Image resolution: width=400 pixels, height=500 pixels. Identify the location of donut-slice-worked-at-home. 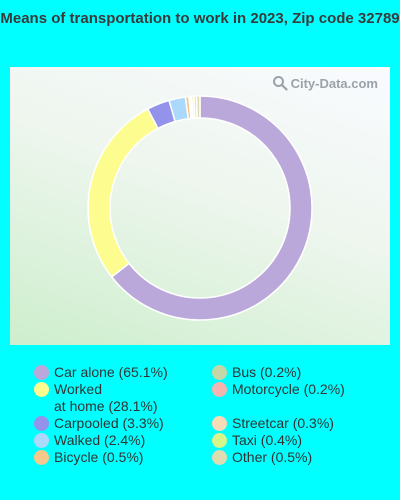
(123, 192).